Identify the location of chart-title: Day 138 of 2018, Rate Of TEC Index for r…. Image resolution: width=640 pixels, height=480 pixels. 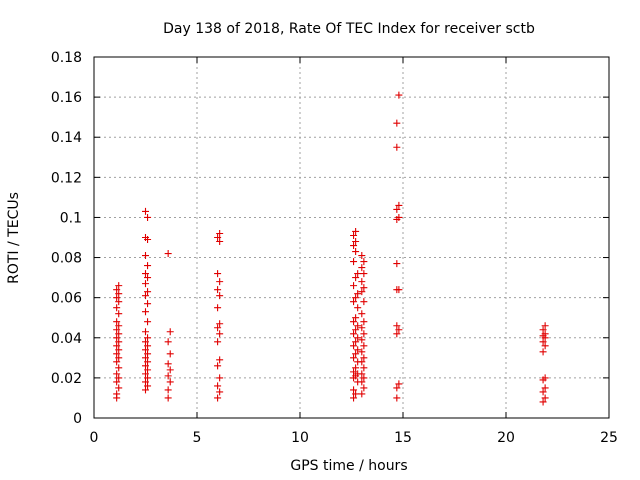
(349, 29).